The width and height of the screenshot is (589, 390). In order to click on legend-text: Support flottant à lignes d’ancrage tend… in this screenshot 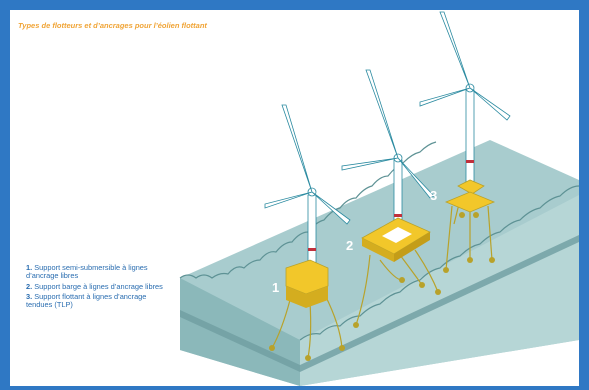, I will do `click(86, 301)`.